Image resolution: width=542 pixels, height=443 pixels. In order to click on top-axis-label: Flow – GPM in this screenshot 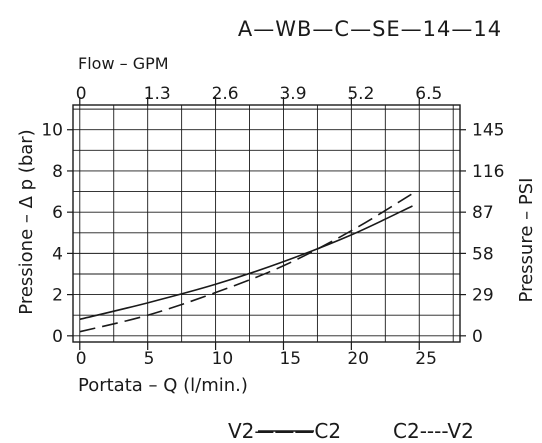, I will do `click(123, 63)`.